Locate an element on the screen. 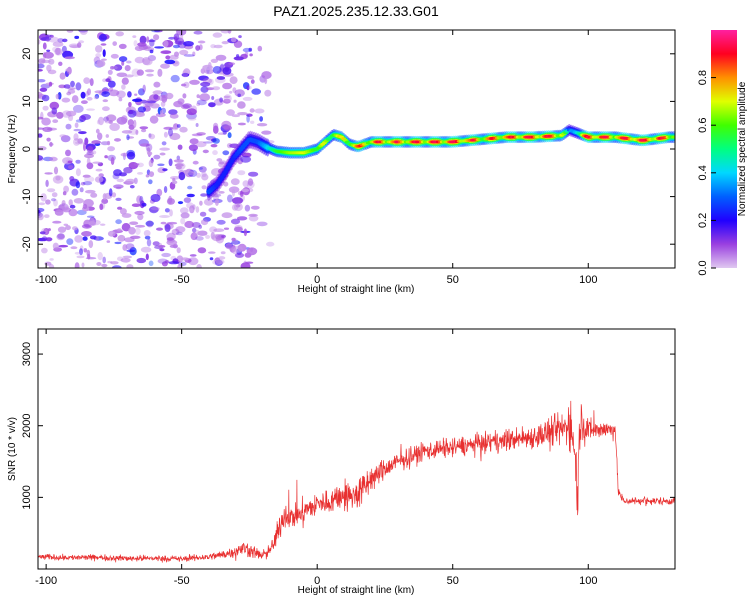  colorbar-tick-label: 0.4 is located at coordinates (703, 172).